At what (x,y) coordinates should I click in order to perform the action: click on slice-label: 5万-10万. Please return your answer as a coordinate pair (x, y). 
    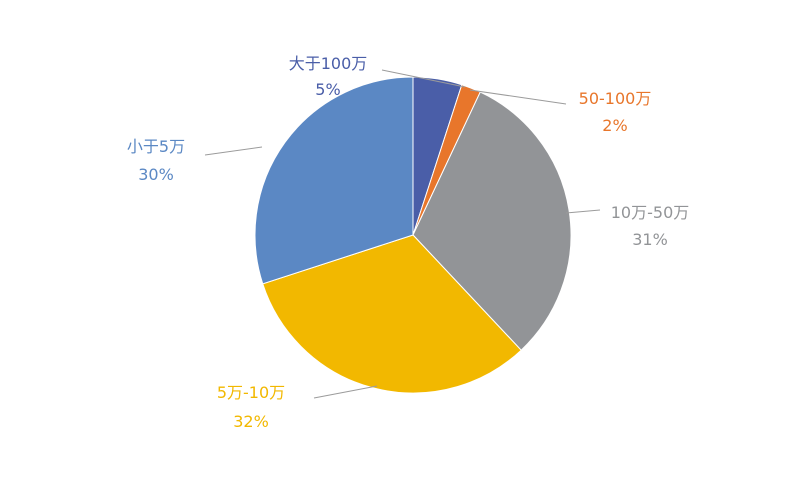
    Looking at the image, I should click on (251, 392).